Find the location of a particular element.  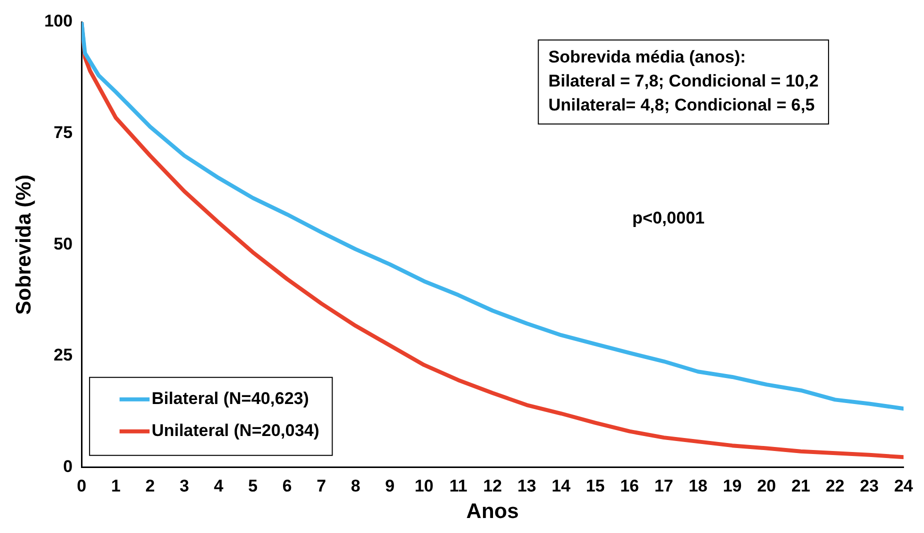

annotation: Bilateral = 7,8; Condicional = 10,2 is located at coordinates (683, 81).